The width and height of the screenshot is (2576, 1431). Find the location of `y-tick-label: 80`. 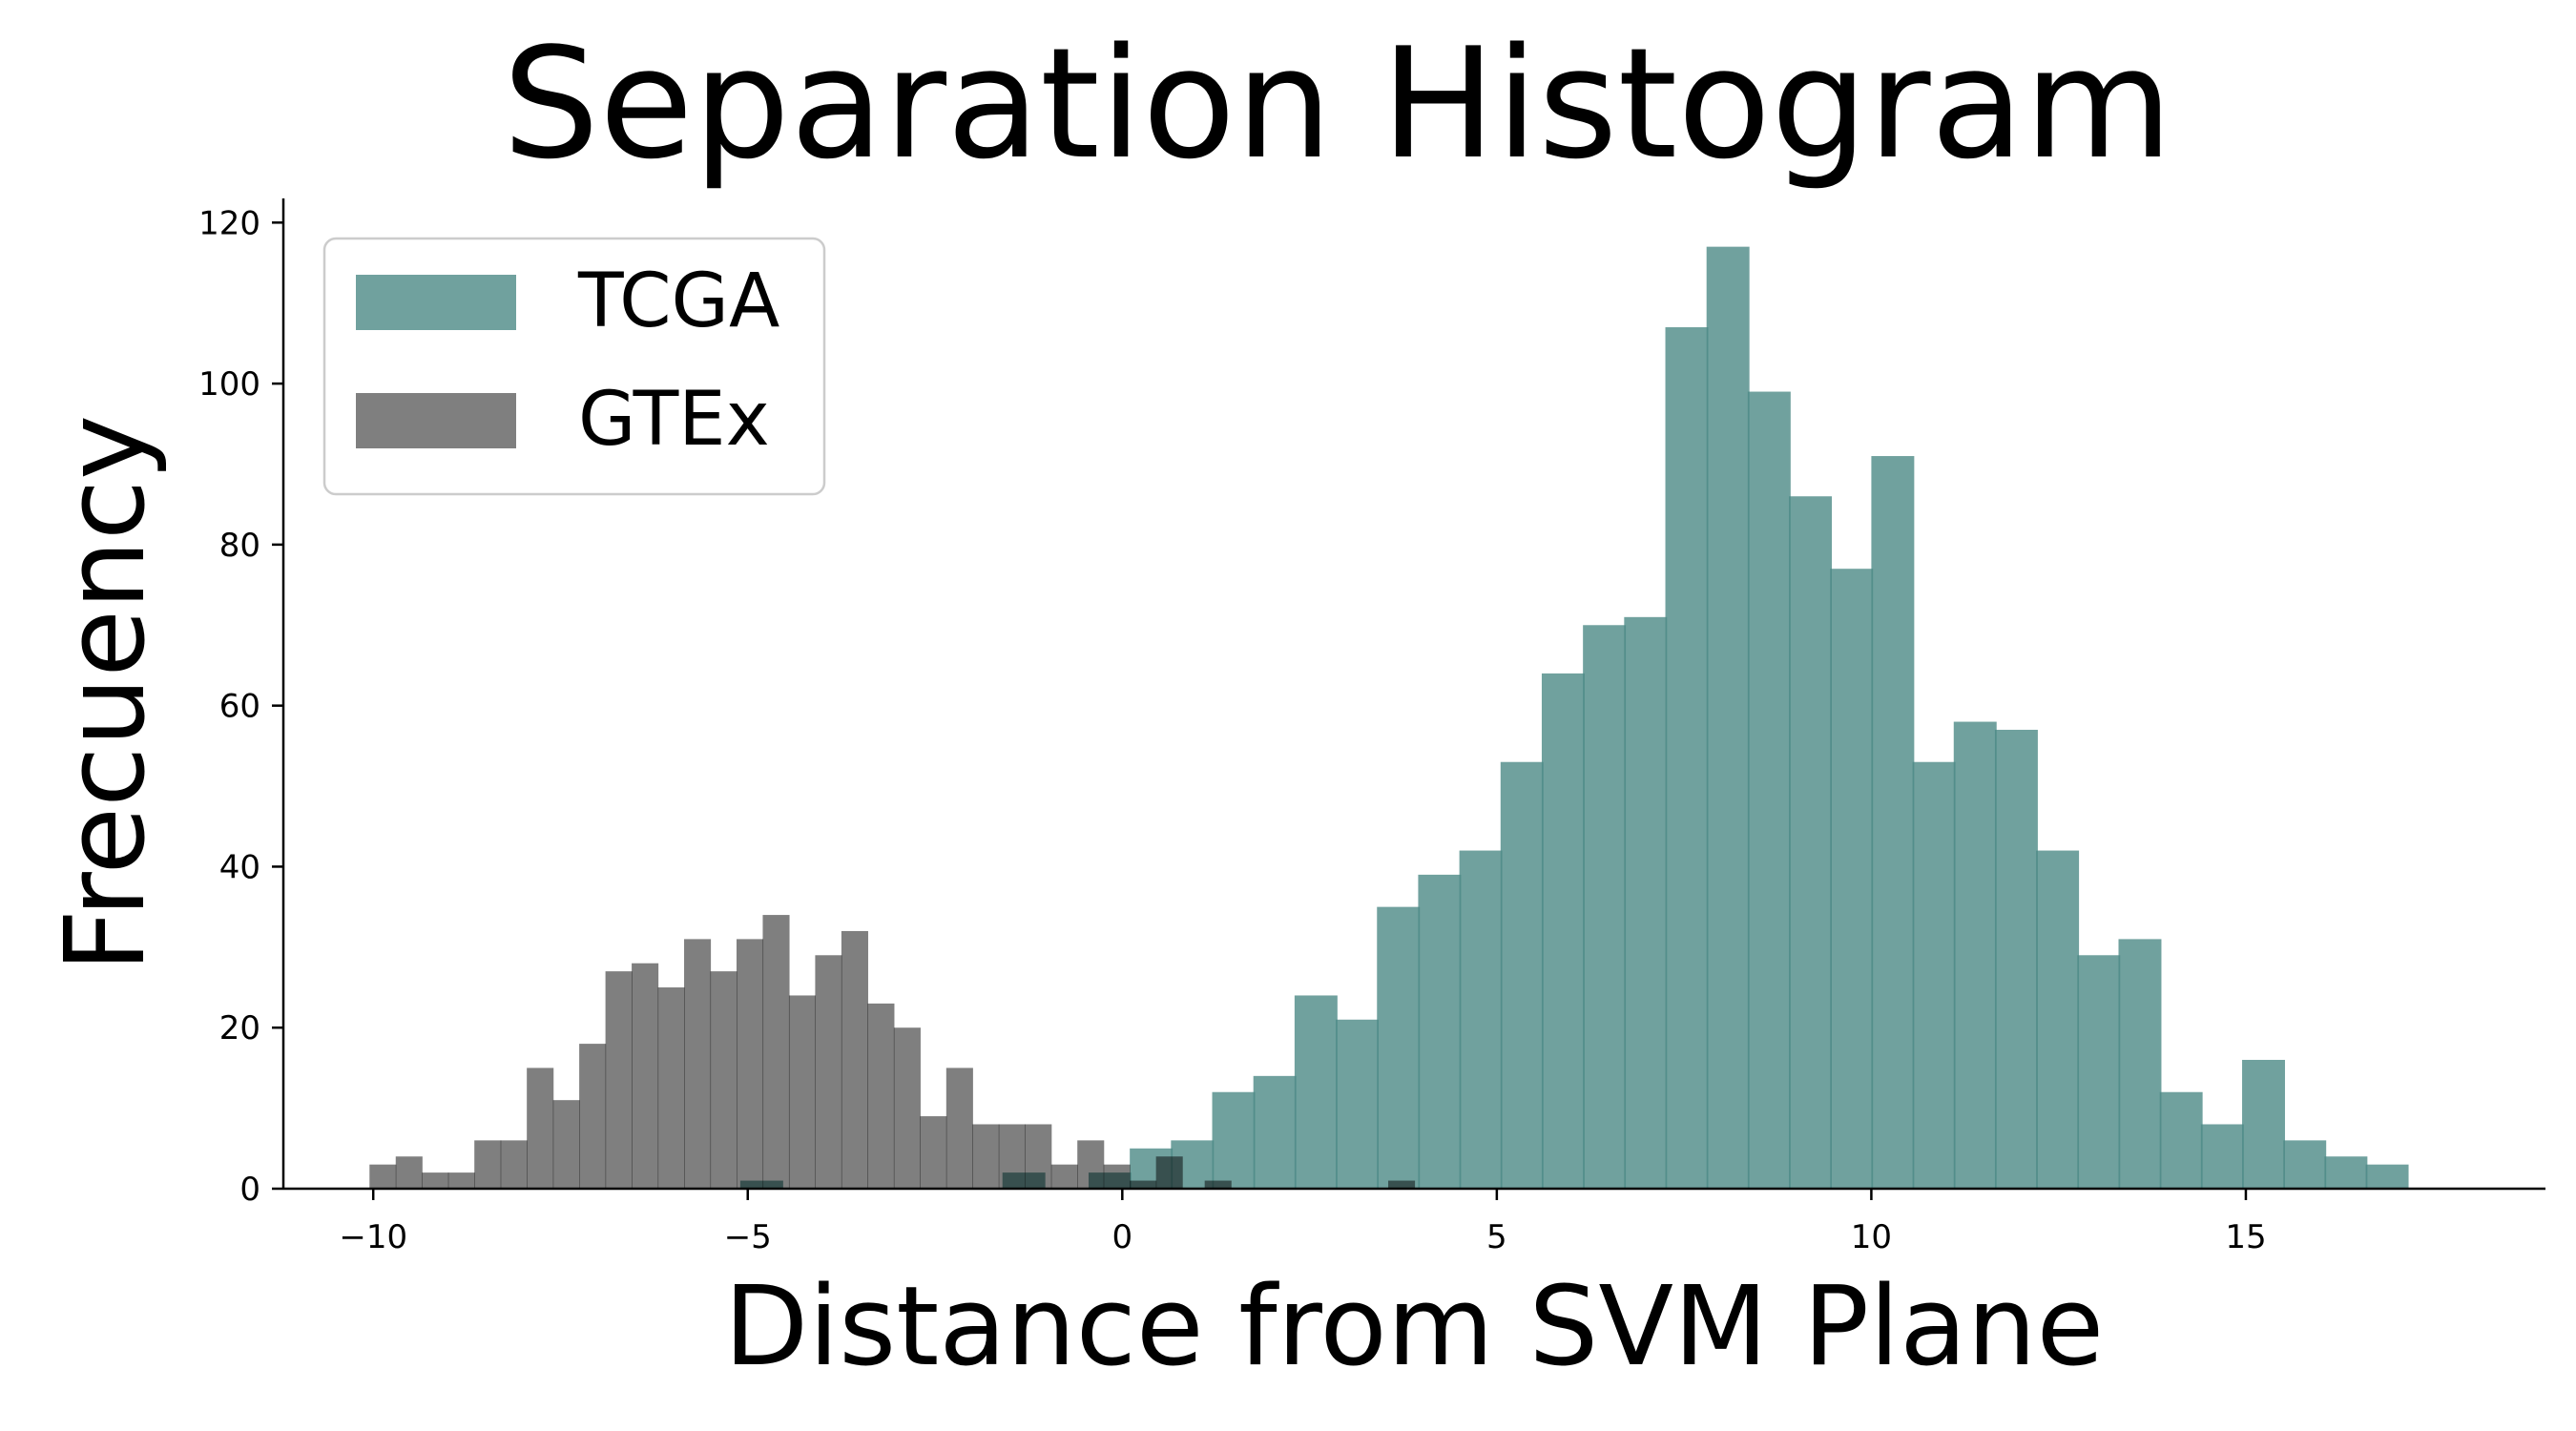

y-tick-label: 80 is located at coordinates (239, 546).